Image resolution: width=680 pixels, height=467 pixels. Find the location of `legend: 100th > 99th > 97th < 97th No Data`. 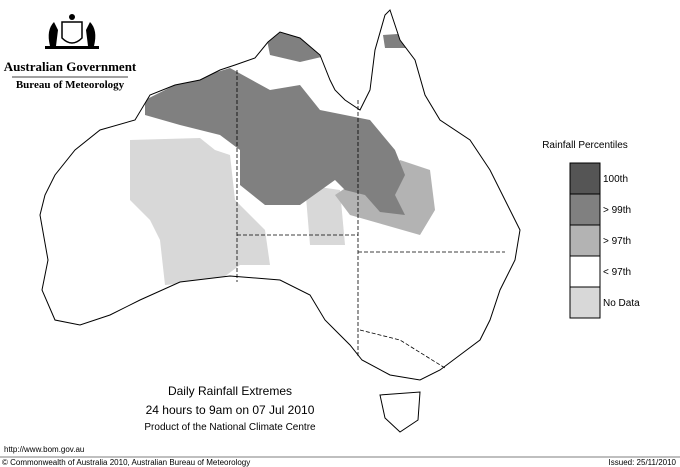

legend: 100th > 99th > 97th < 97th No Data is located at coordinates (604, 240).